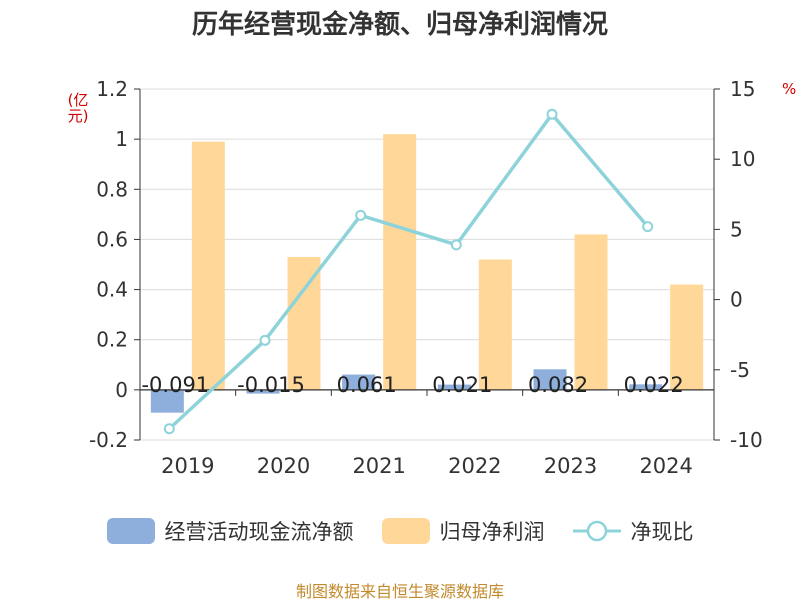  I want to click on left-axis-tick-label: 0.4, so click(112, 290).